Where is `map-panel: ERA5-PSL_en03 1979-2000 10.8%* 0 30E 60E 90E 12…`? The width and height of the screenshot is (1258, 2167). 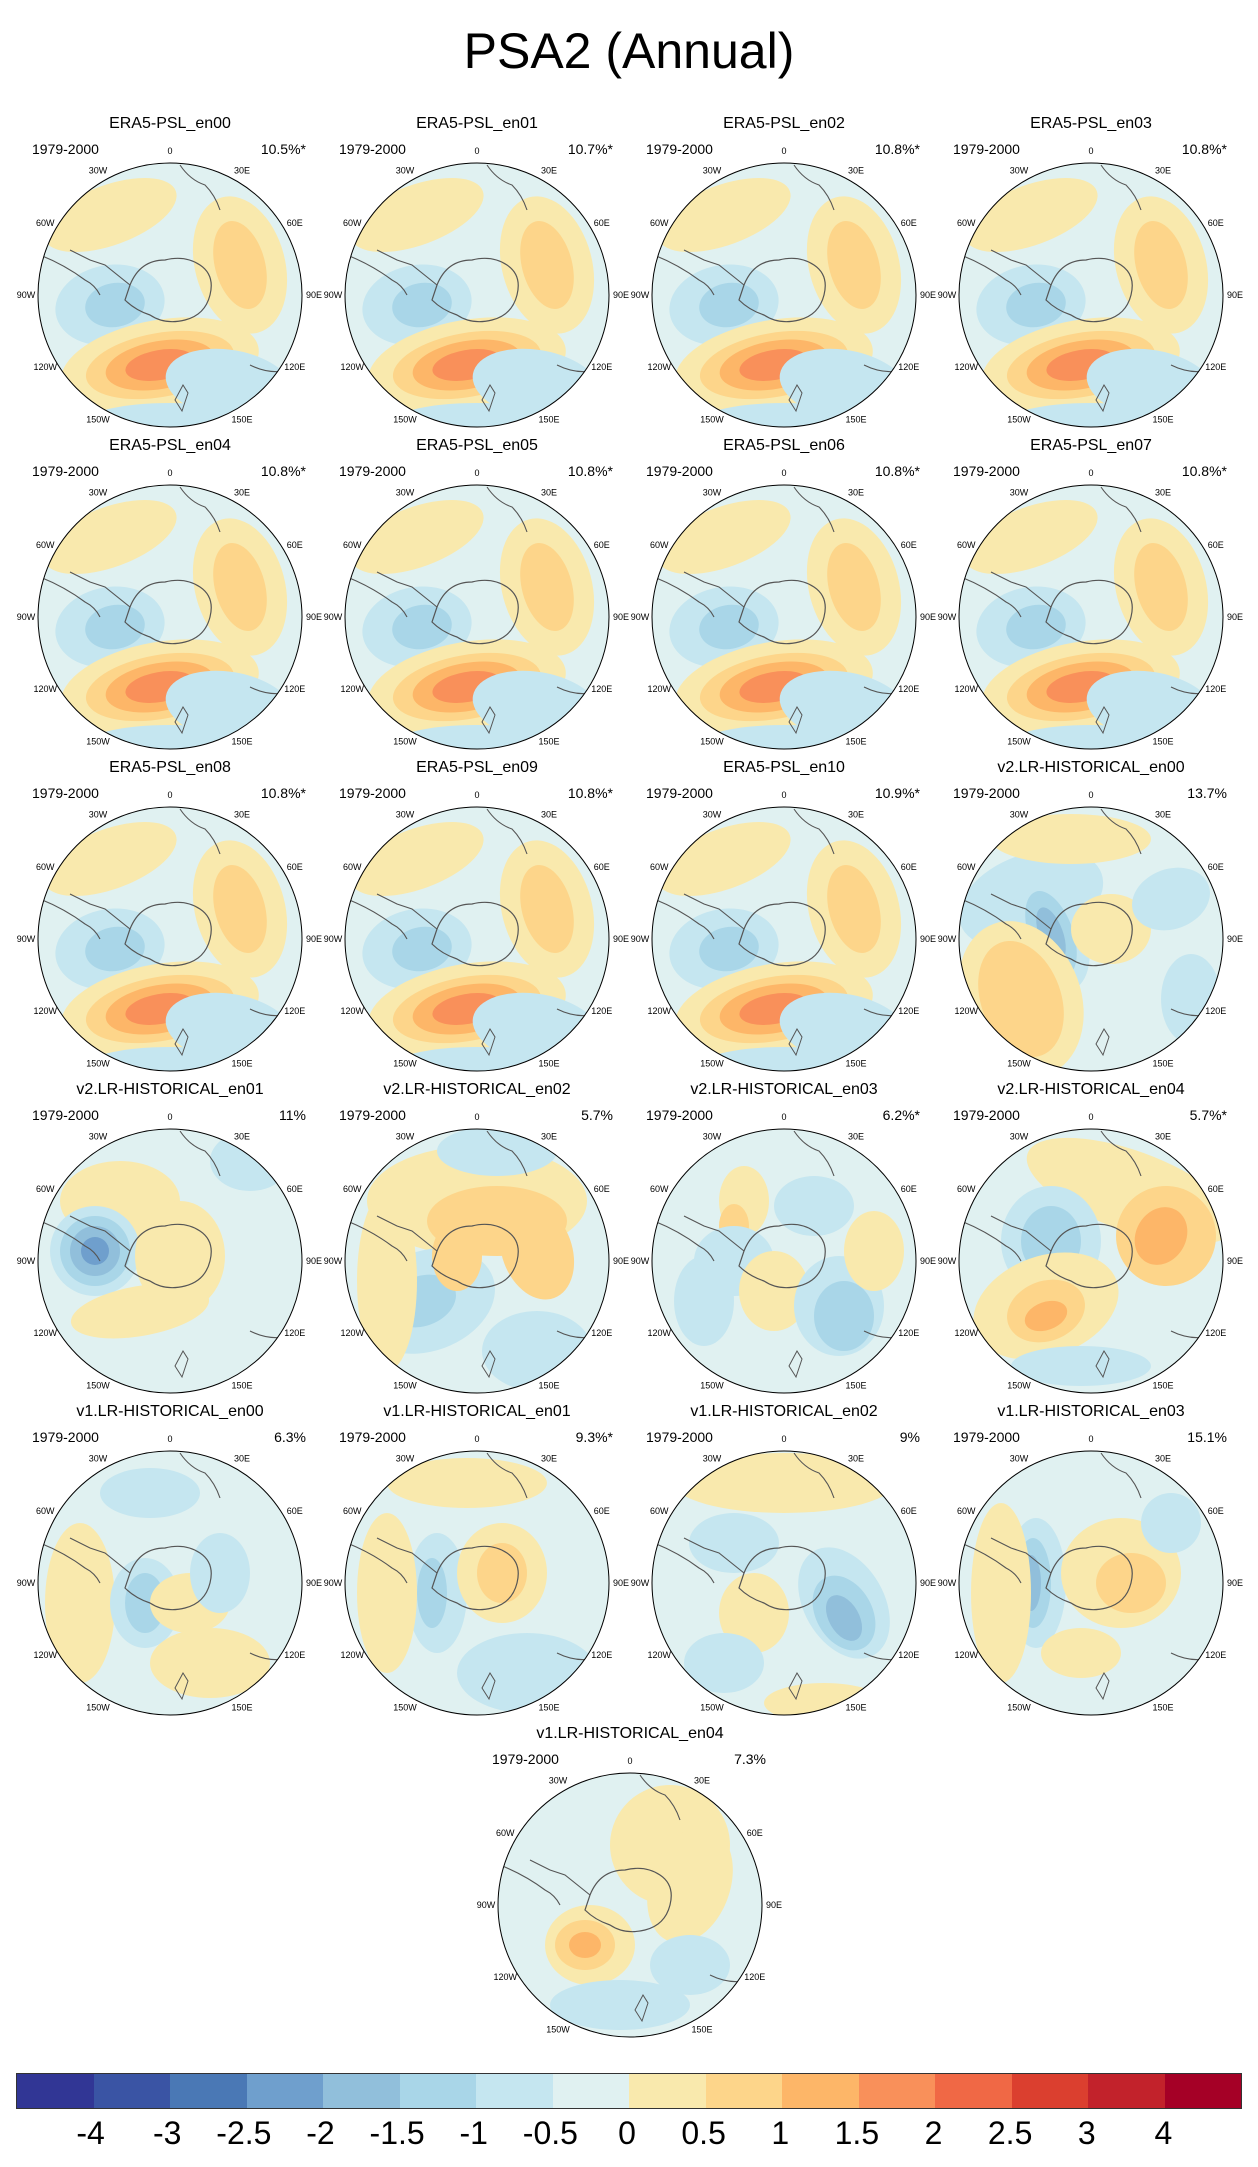 map-panel: ERA5-PSL_en03 1979-2000 10.8%* 0 30E 60E 90E 12… is located at coordinates (1091, 274).